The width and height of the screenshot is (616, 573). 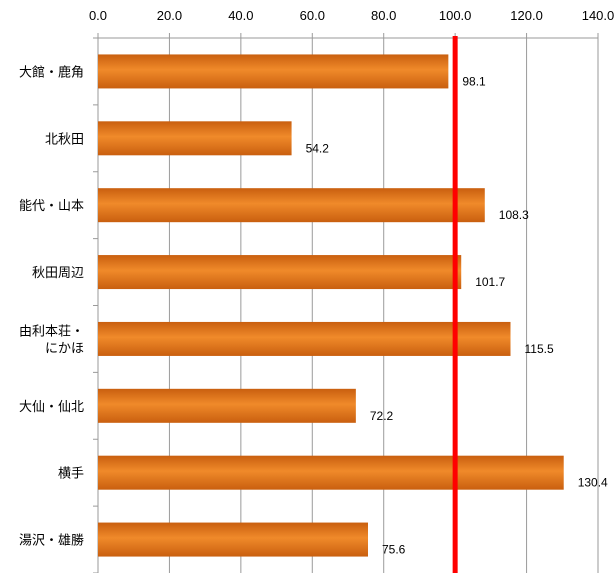 I want to click on data-label: 115.5, so click(x=539, y=349).